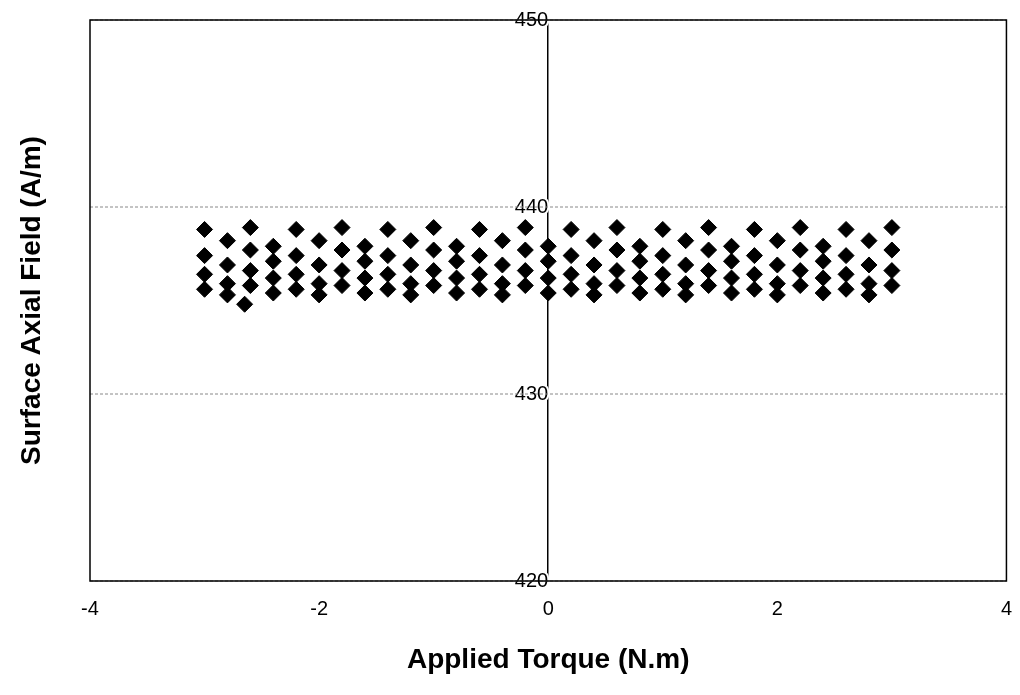  What do you see at coordinates (30, 300) in the screenshot?
I see `y-axis-title: Surface Axial Field (A/m)` at bounding box center [30, 300].